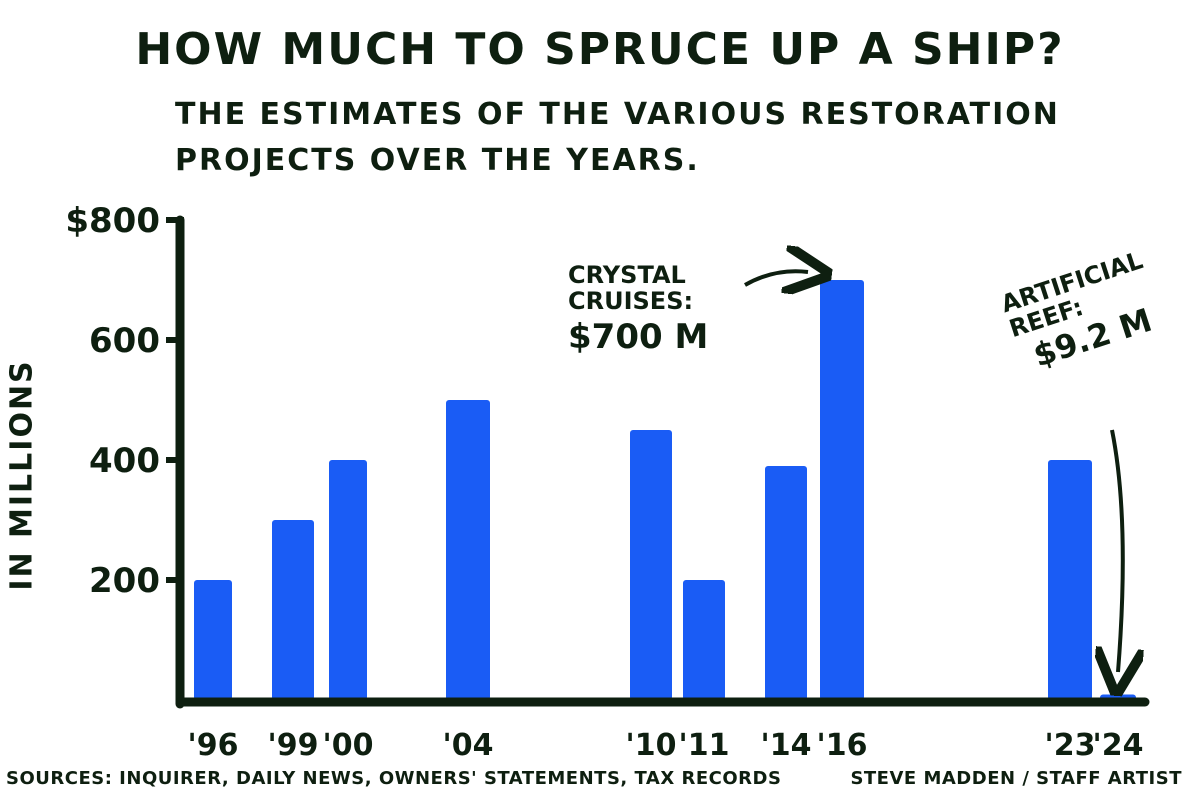  What do you see at coordinates (651, 745) in the screenshot?
I see `x-tick-label: '10` at bounding box center [651, 745].